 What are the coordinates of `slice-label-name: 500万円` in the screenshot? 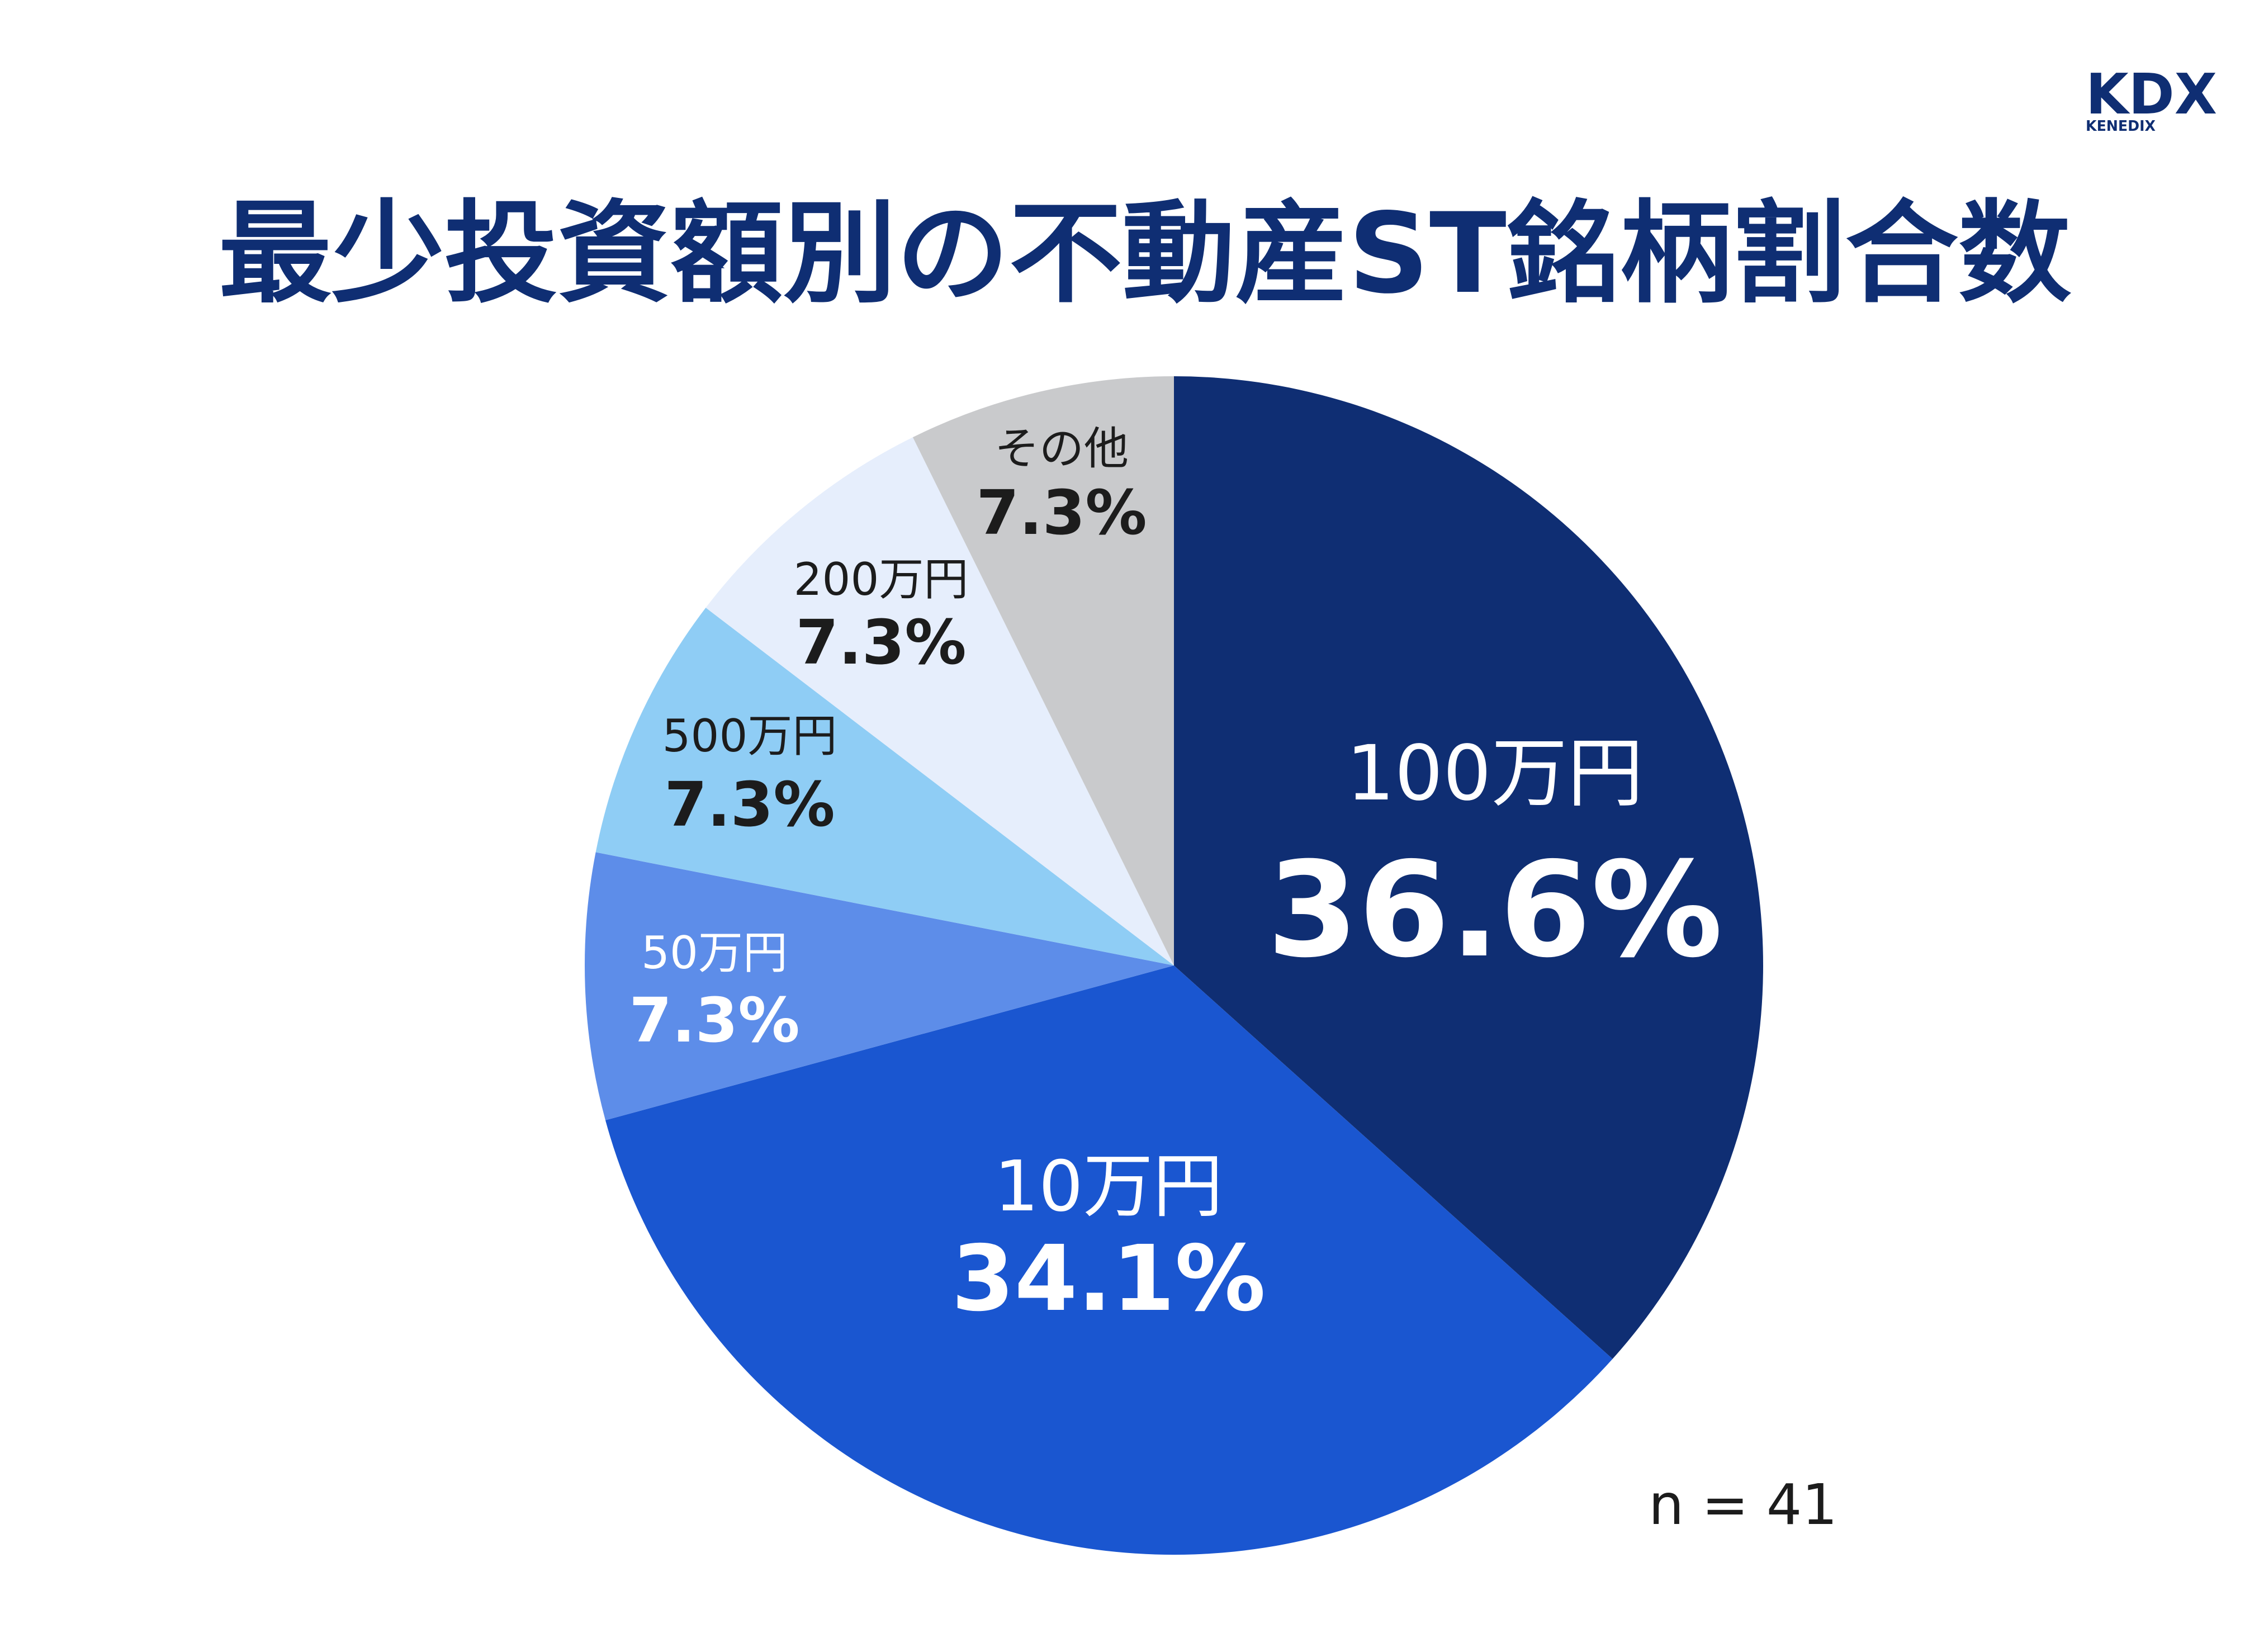 It's located at (749, 736).